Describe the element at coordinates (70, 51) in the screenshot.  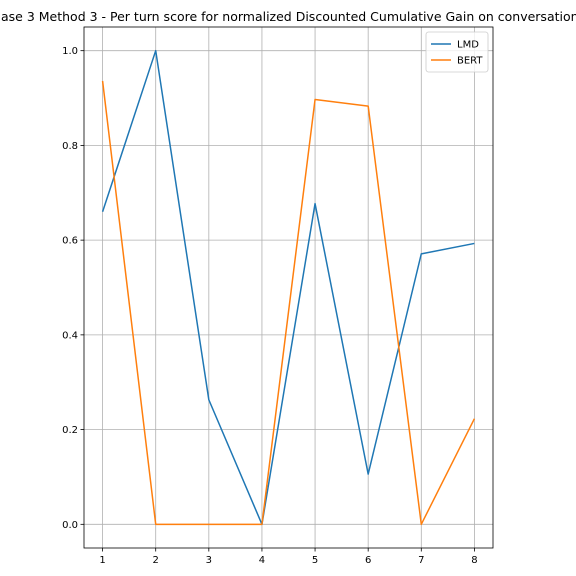
I see `y-tick-label: 1.0` at that location.